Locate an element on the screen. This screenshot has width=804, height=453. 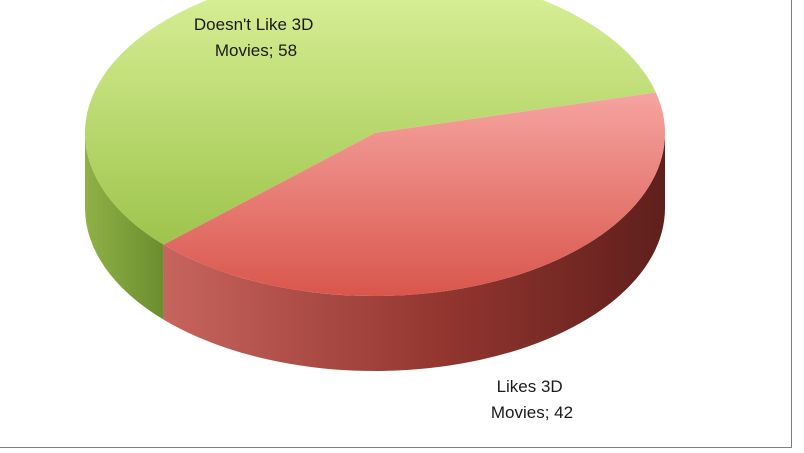
data-label-likes: Likes 3D Movies; 42 is located at coordinates (532, 399).